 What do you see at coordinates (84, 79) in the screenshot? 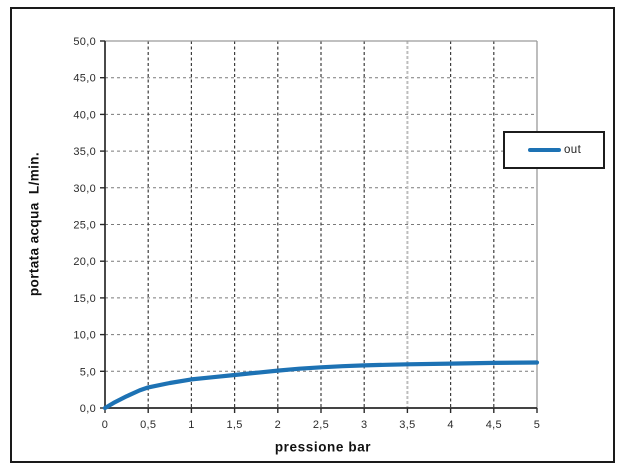
I see `y-tick-label: 45,0` at bounding box center [84, 79].